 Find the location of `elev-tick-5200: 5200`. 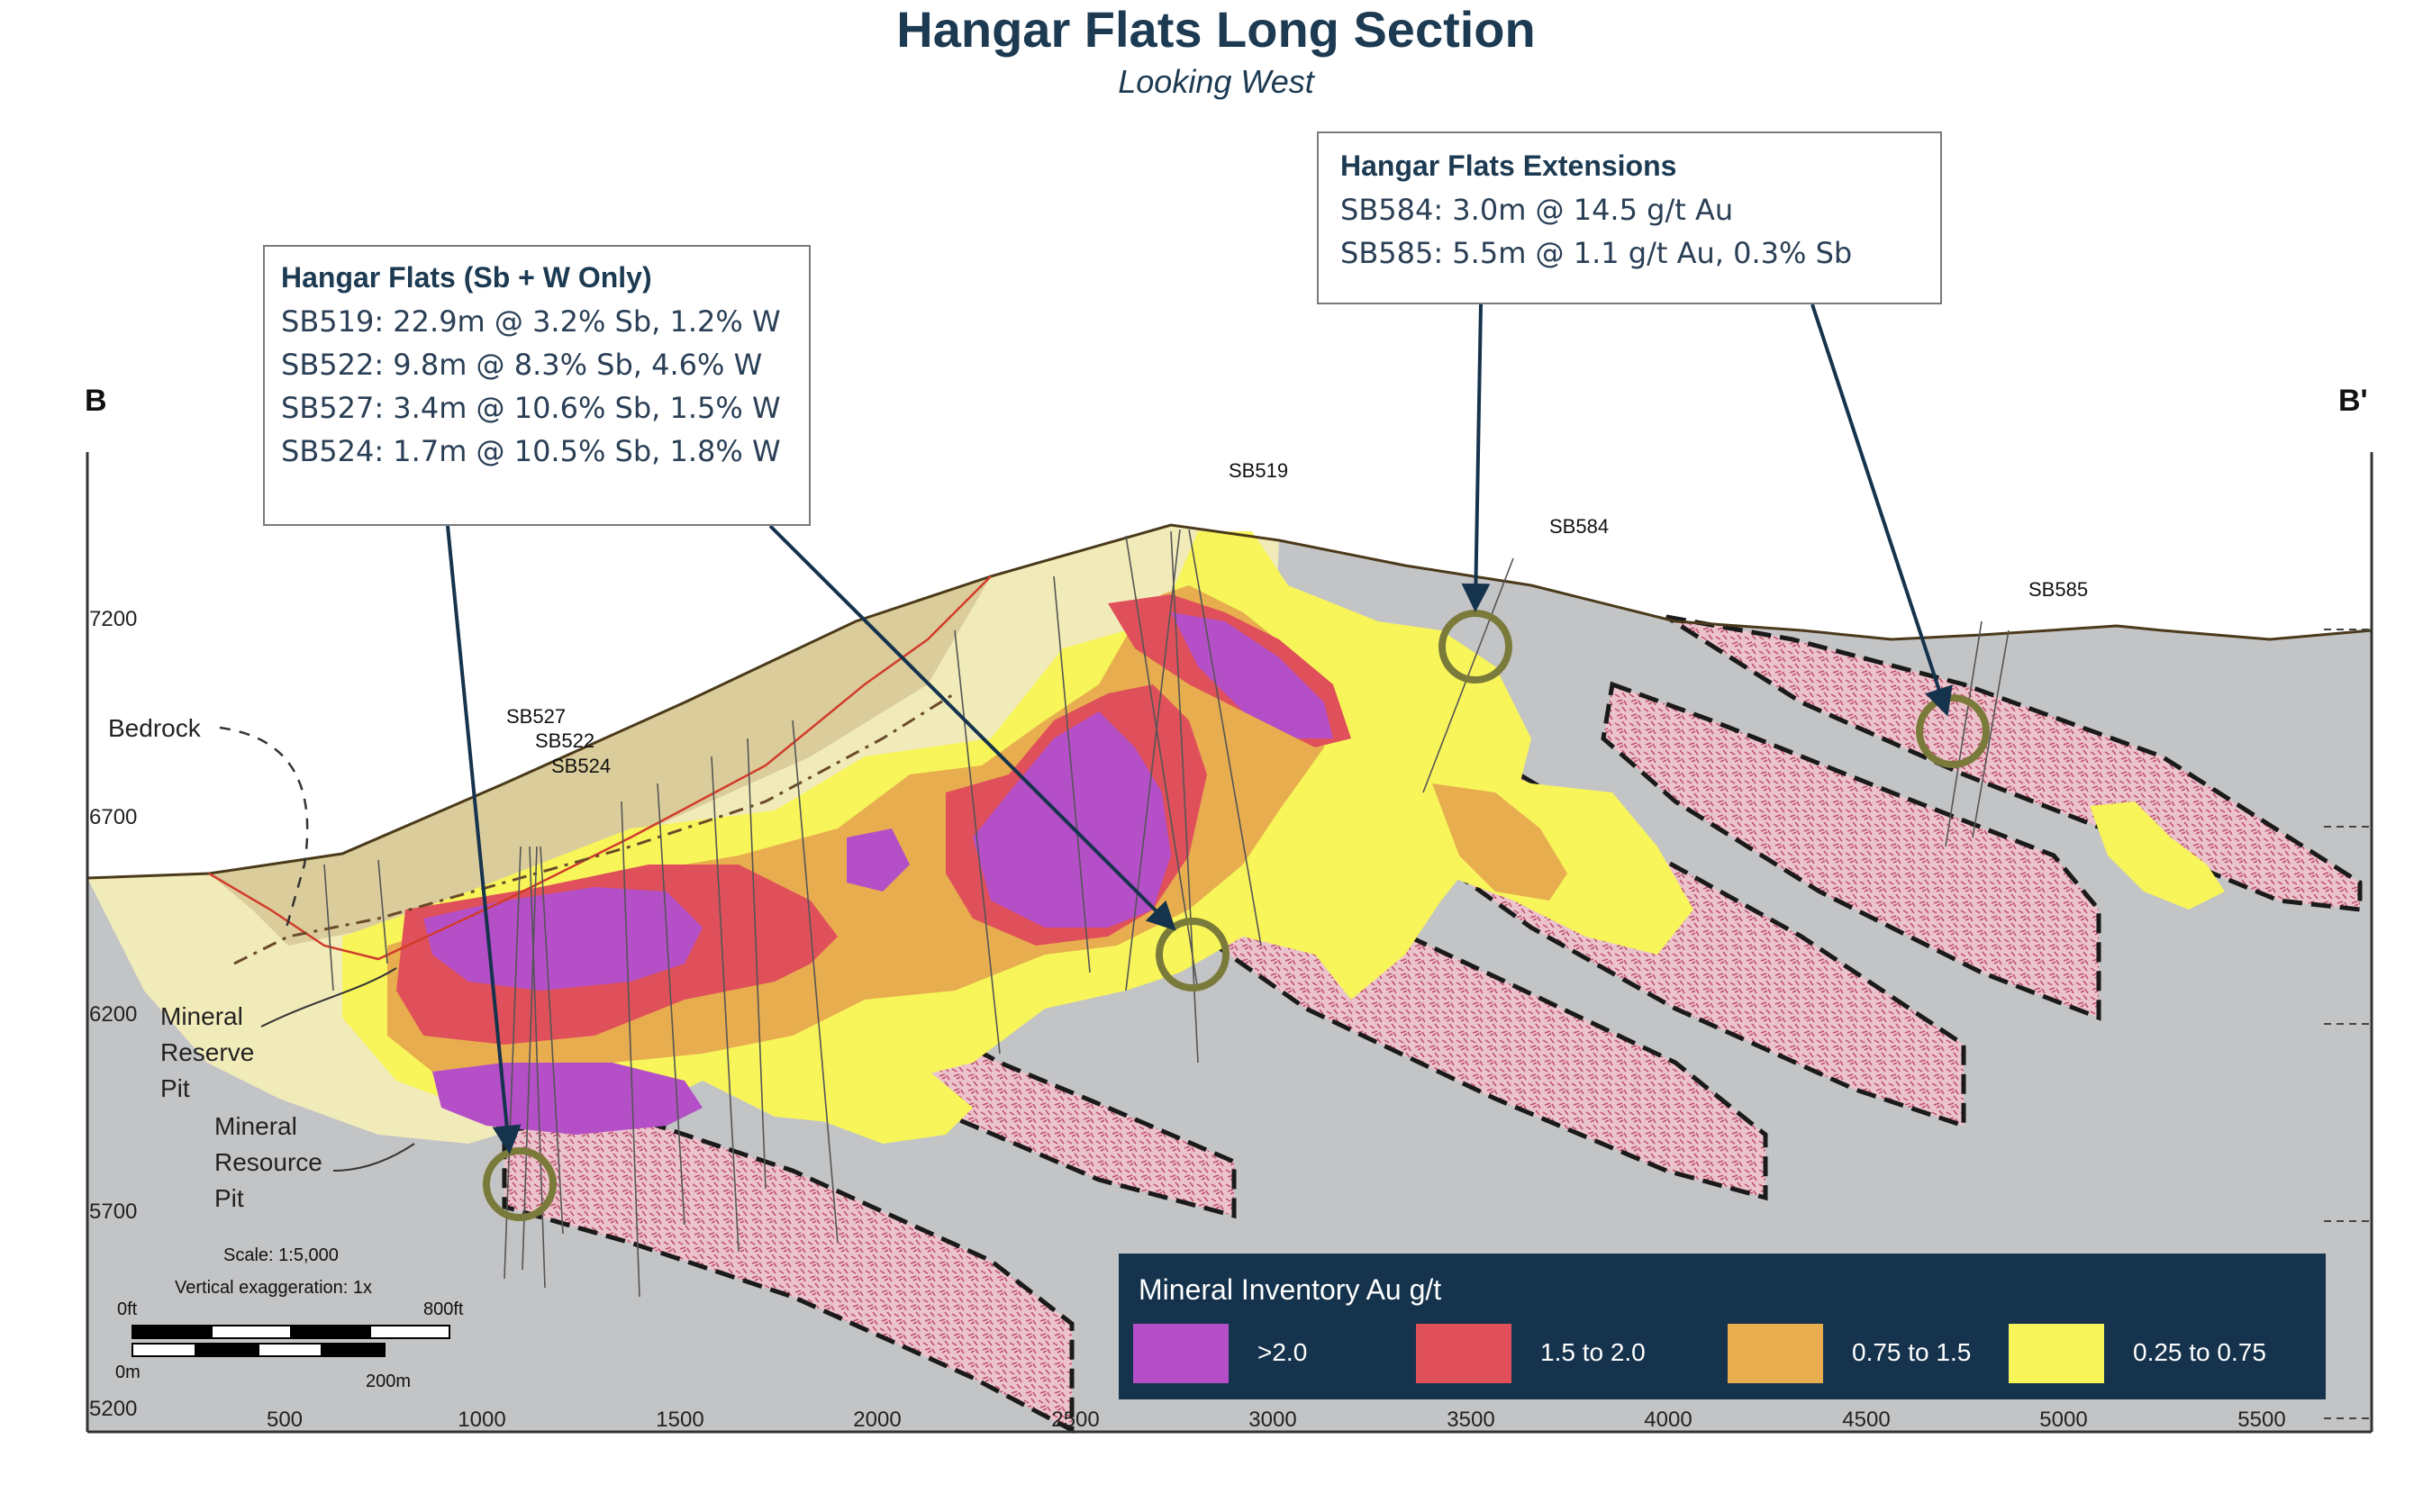

elev-tick-5200: 5200 is located at coordinates (113, 1409).